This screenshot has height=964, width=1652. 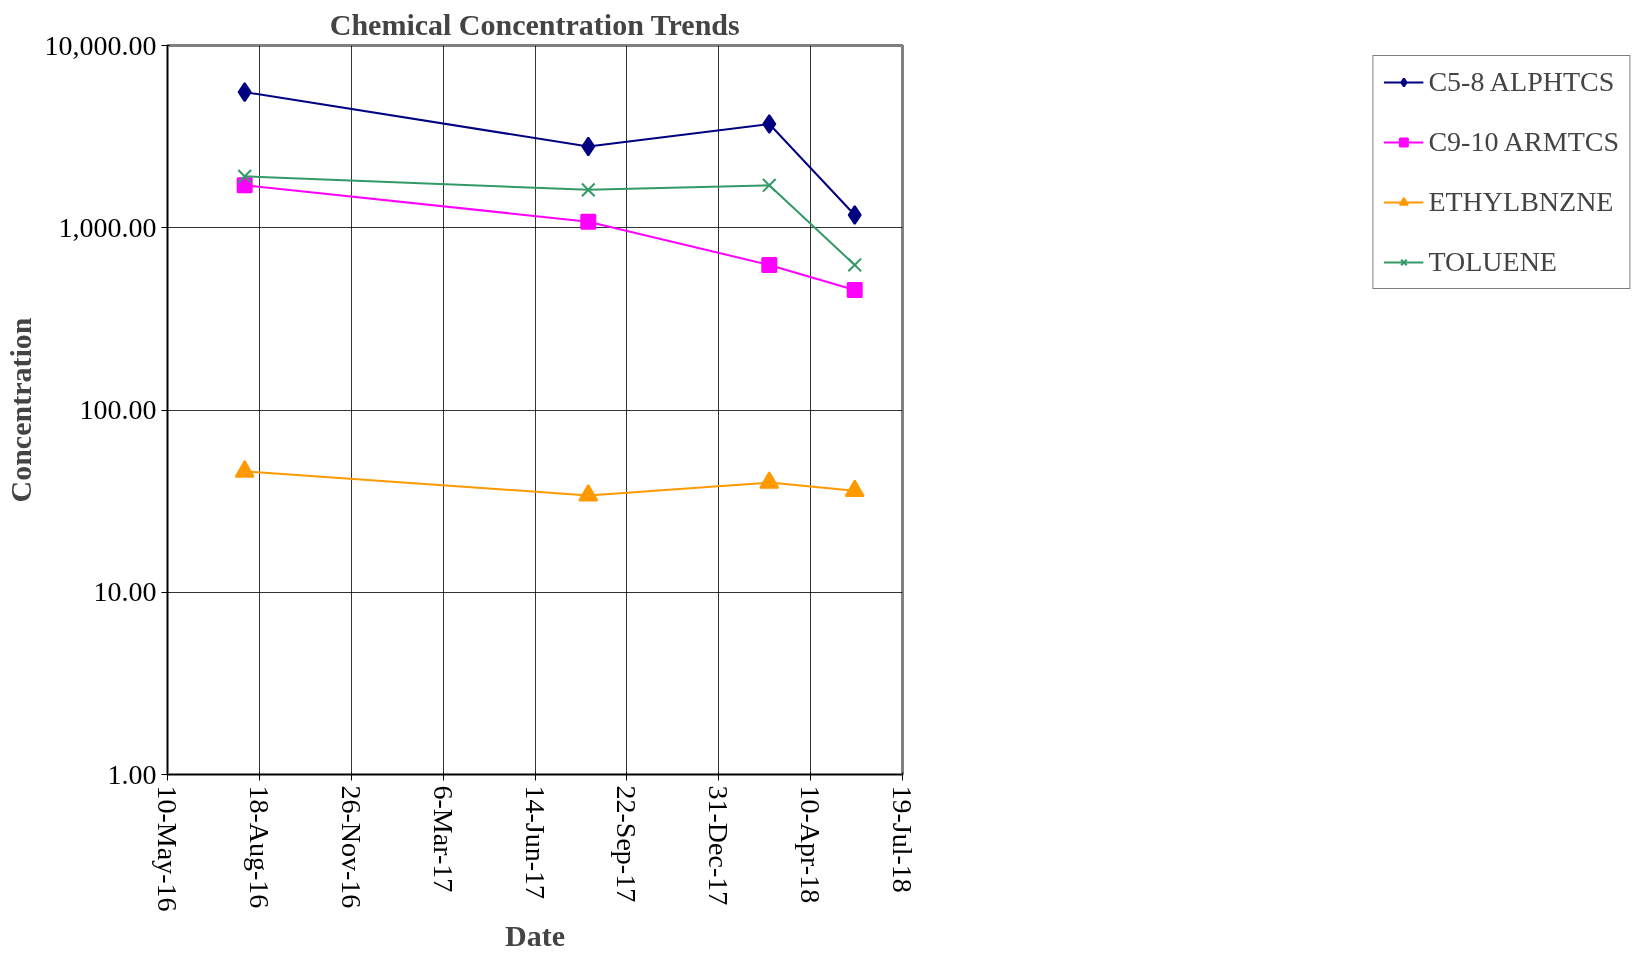 I want to click on y-tick-label: 100.00, so click(x=118, y=409).